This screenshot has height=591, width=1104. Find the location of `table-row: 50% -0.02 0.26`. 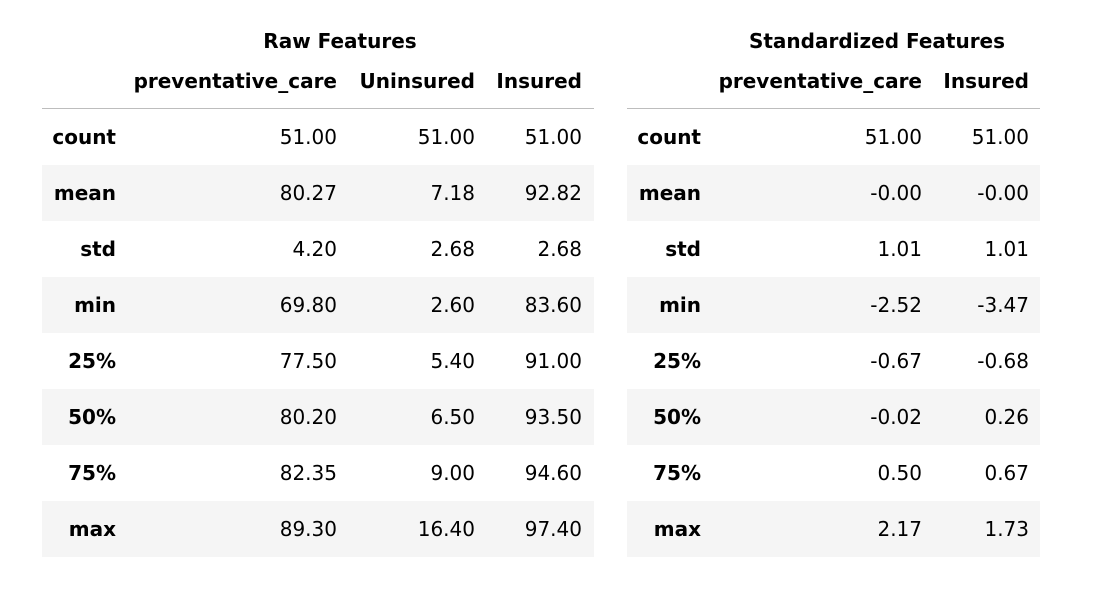

table-row: 50% -0.02 0.26 is located at coordinates (833, 416).